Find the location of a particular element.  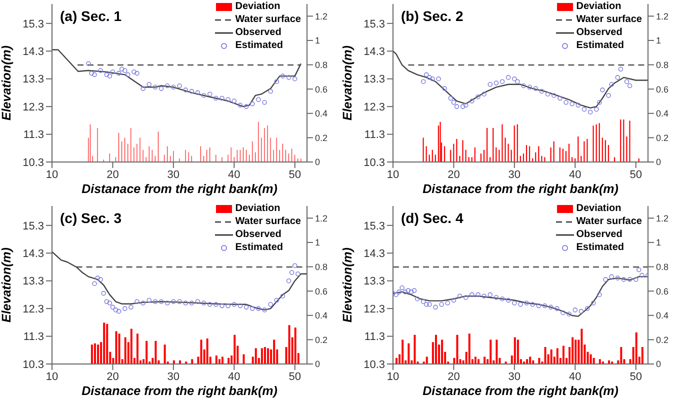

y2-tick-label: 1.2 is located at coordinates (321, 218).